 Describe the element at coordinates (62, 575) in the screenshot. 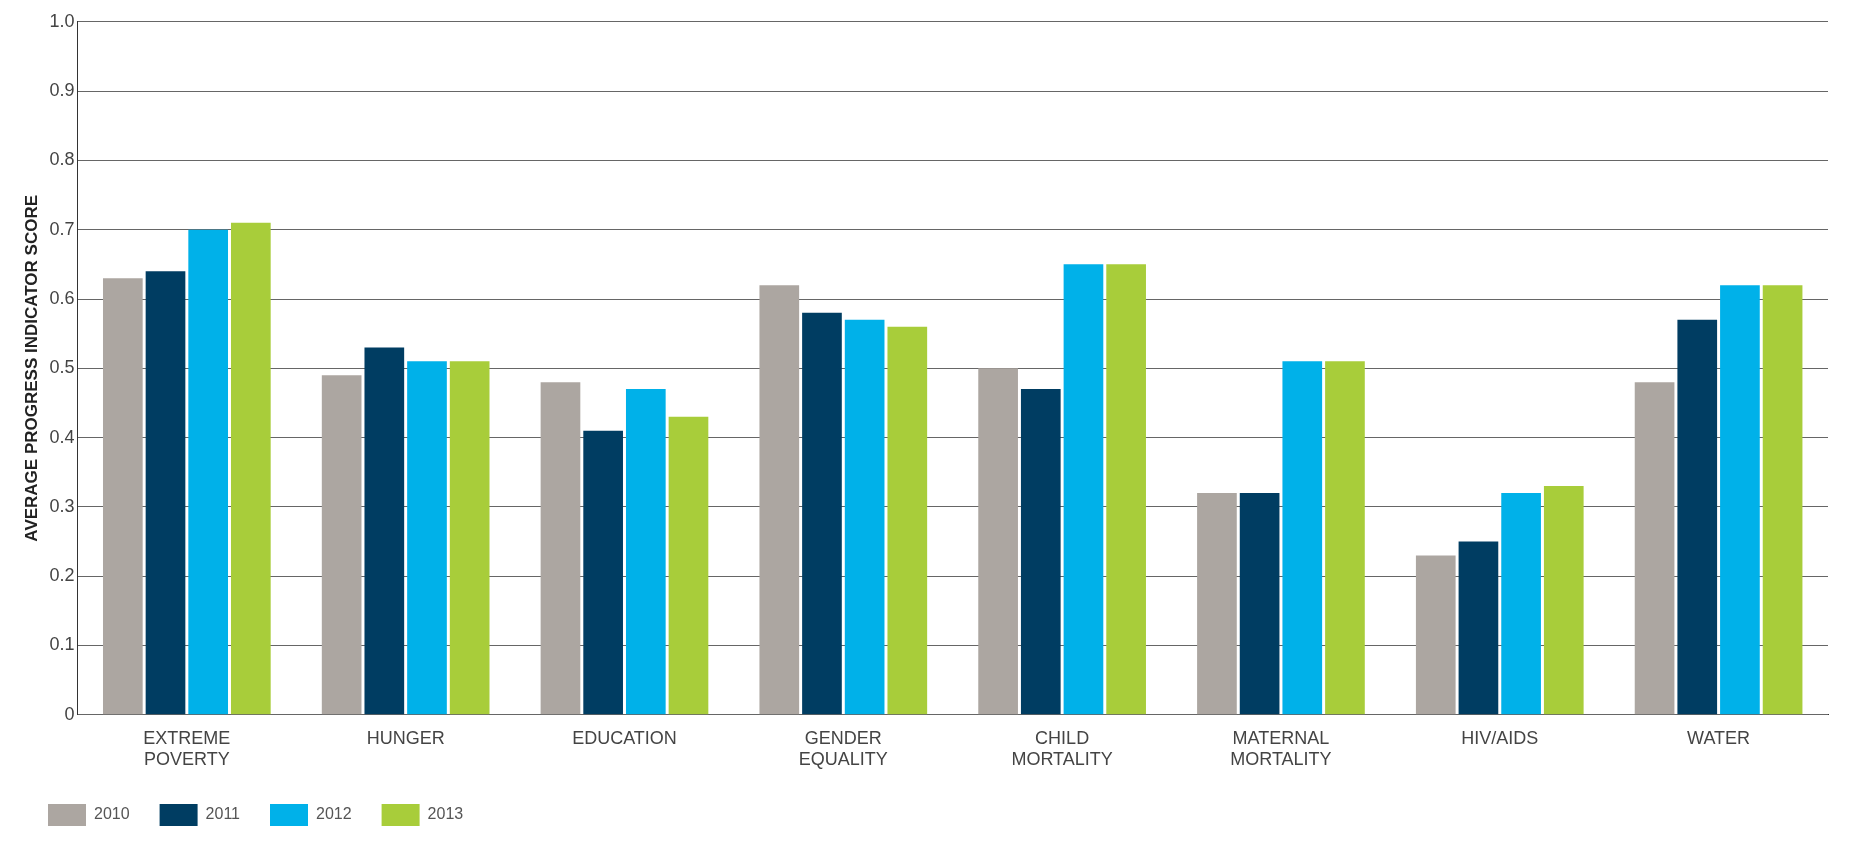

I see `y-tick-label: 0.2` at that location.